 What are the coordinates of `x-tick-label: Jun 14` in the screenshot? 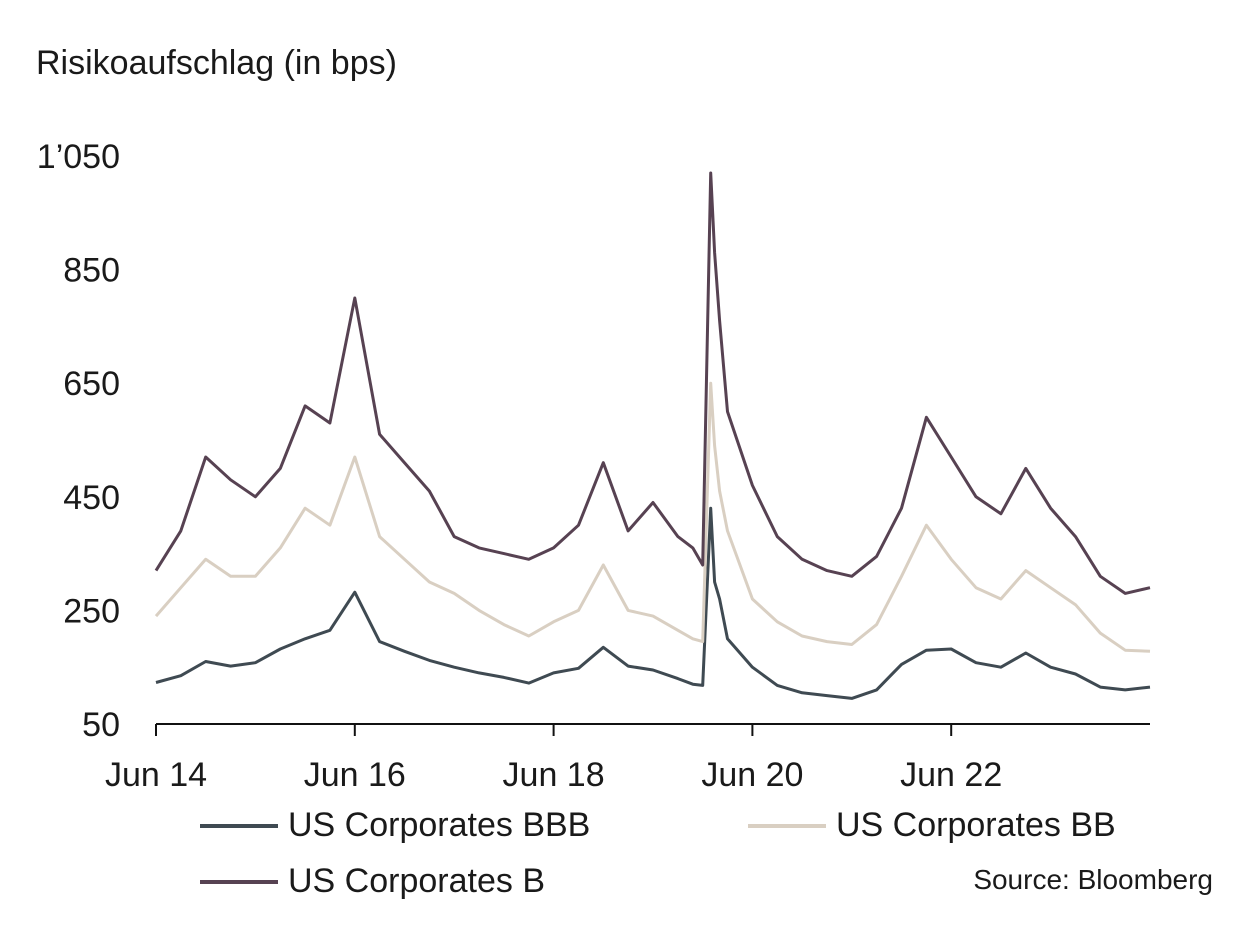 It's located at (156, 775).